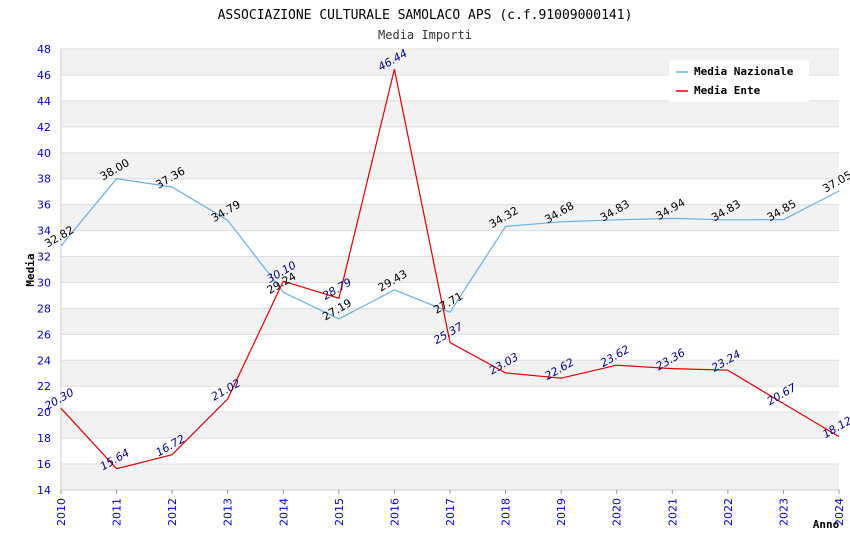 This screenshot has height=550, width=850. Describe the element at coordinates (44, 386) in the screenshot. I see `y-tick-label: 22` at that location.